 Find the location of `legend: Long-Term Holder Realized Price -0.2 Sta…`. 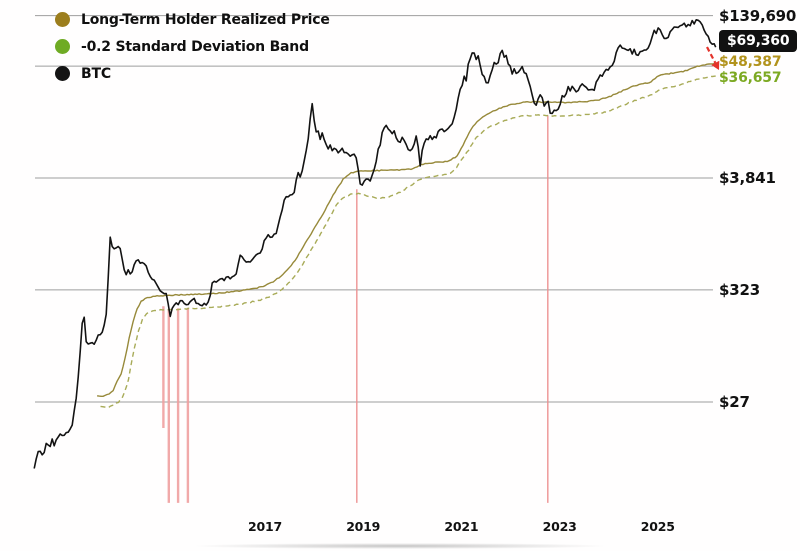

legend: Long-Term Holder Realized Price -0.2 Sta… is located at coordinates (192, 46).